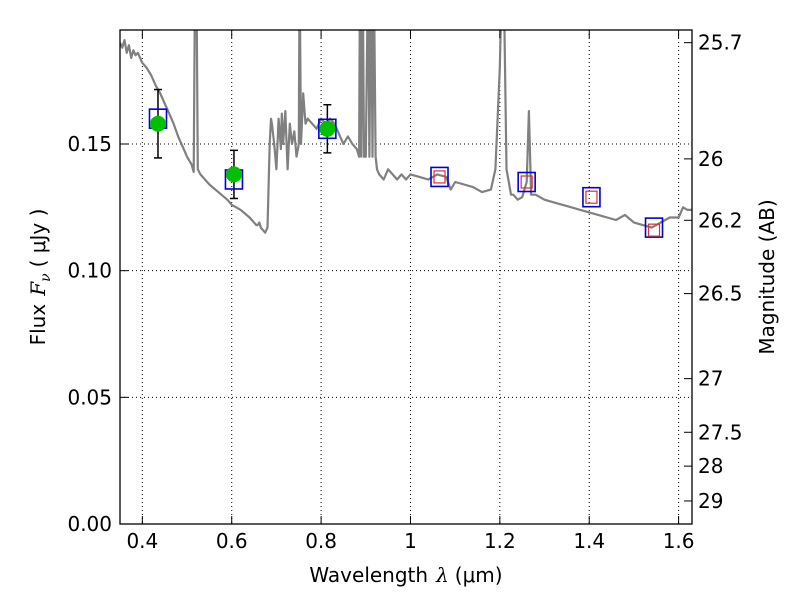  I want to click on y2-tick-label: 27.5, so click(720, 432).